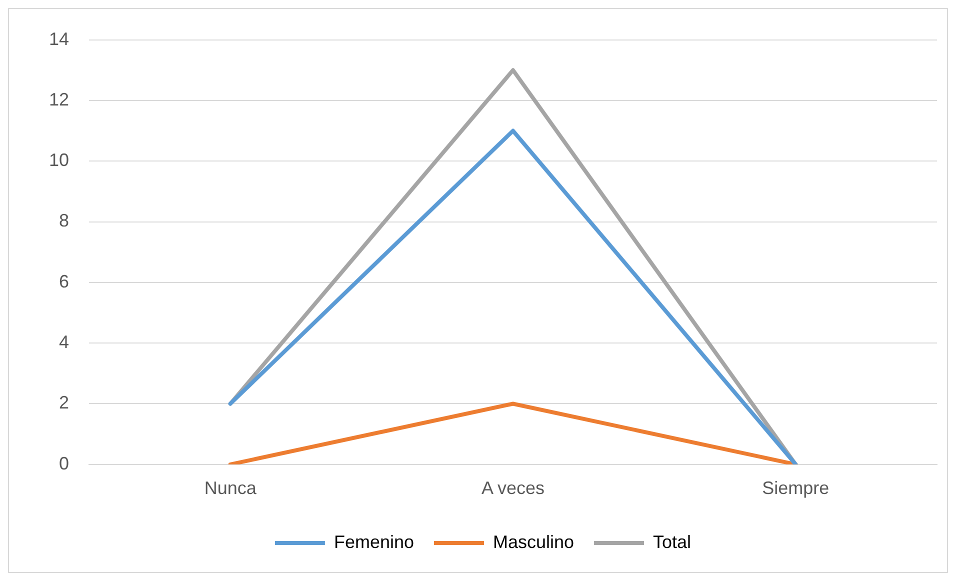 The image size is (958, 581). Describe the element at coordinates (672, 542) in the screenshot. I see `legend-label: Total` at that location.